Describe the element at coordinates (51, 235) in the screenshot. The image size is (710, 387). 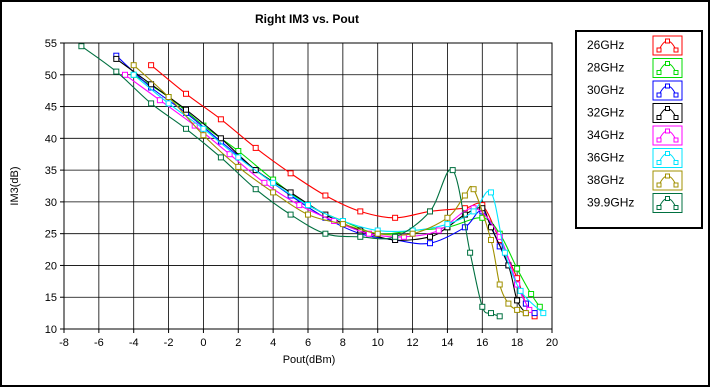
I see `y-tick-label: 25` at that location.